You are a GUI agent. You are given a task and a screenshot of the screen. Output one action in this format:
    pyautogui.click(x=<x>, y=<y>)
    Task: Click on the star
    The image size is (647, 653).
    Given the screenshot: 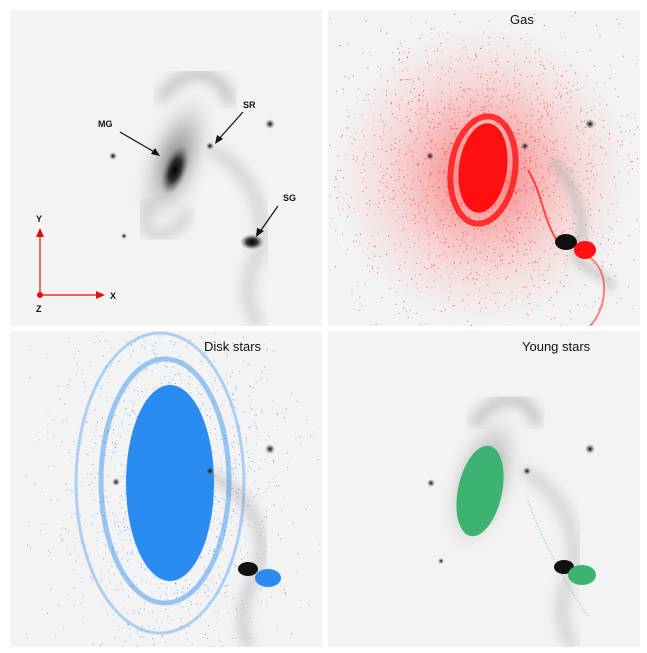 What is the action you would take?
    pyautogui.click(x=116, y=482)
    